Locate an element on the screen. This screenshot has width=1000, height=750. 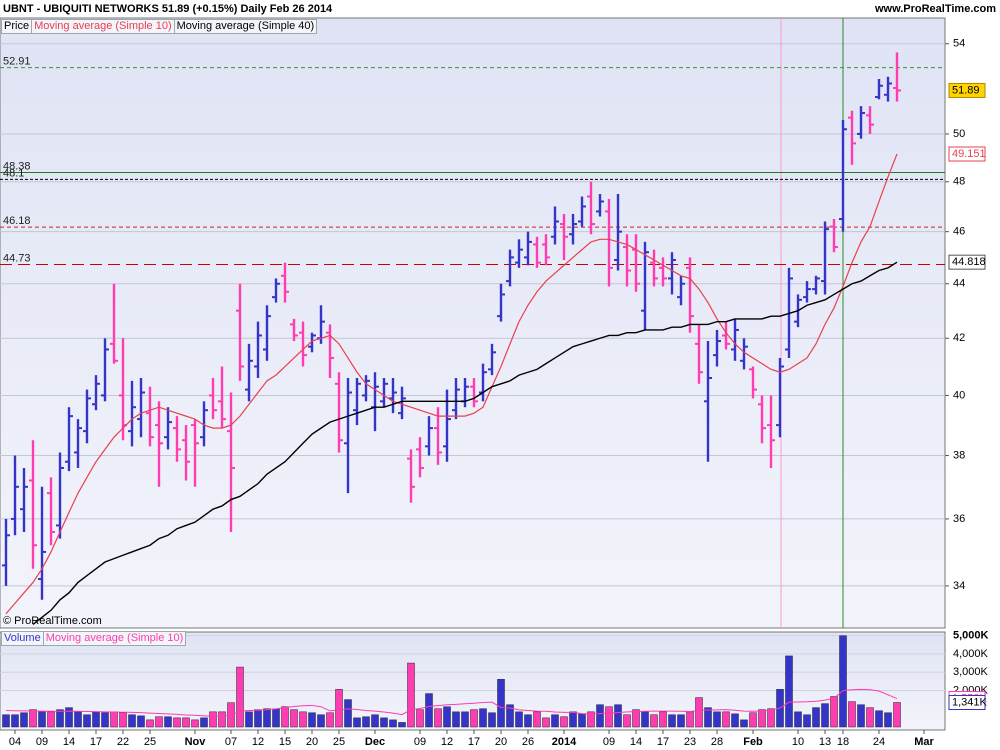
level-label: 52.91 is located at coordinates (17, 62).